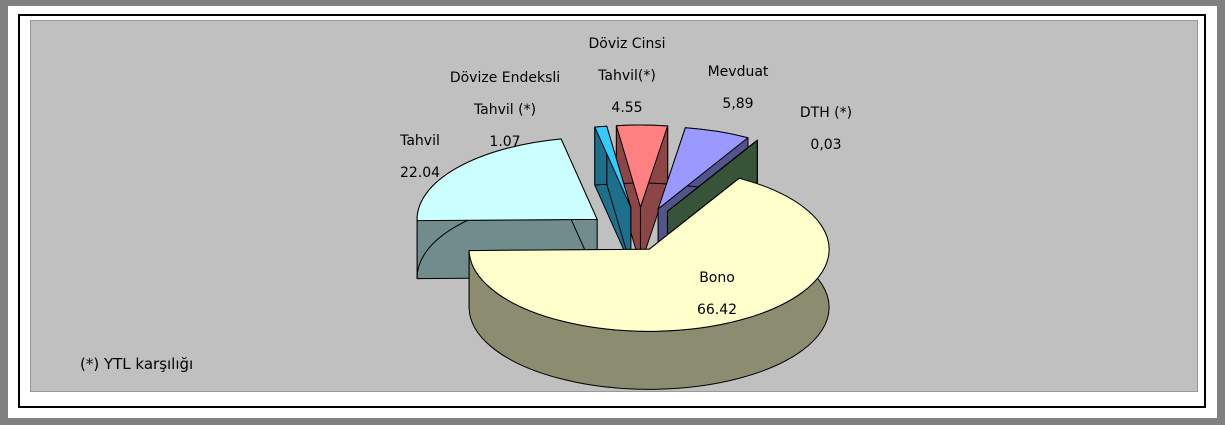 Image resolution: width=1225 pixels, height=425 pixels. I want to click on data-label: Döviz Cinsi Tahvil(*) 4.55, so click(627, 76).